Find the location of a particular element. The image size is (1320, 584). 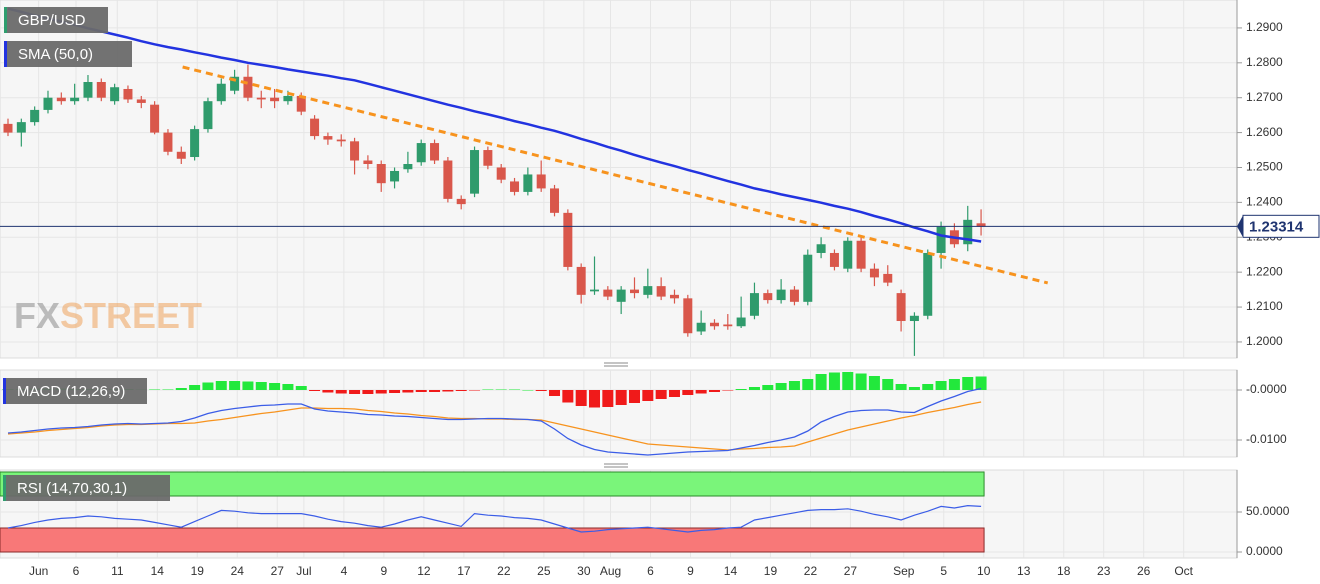

panel-background is located at coordinates (619, 413).